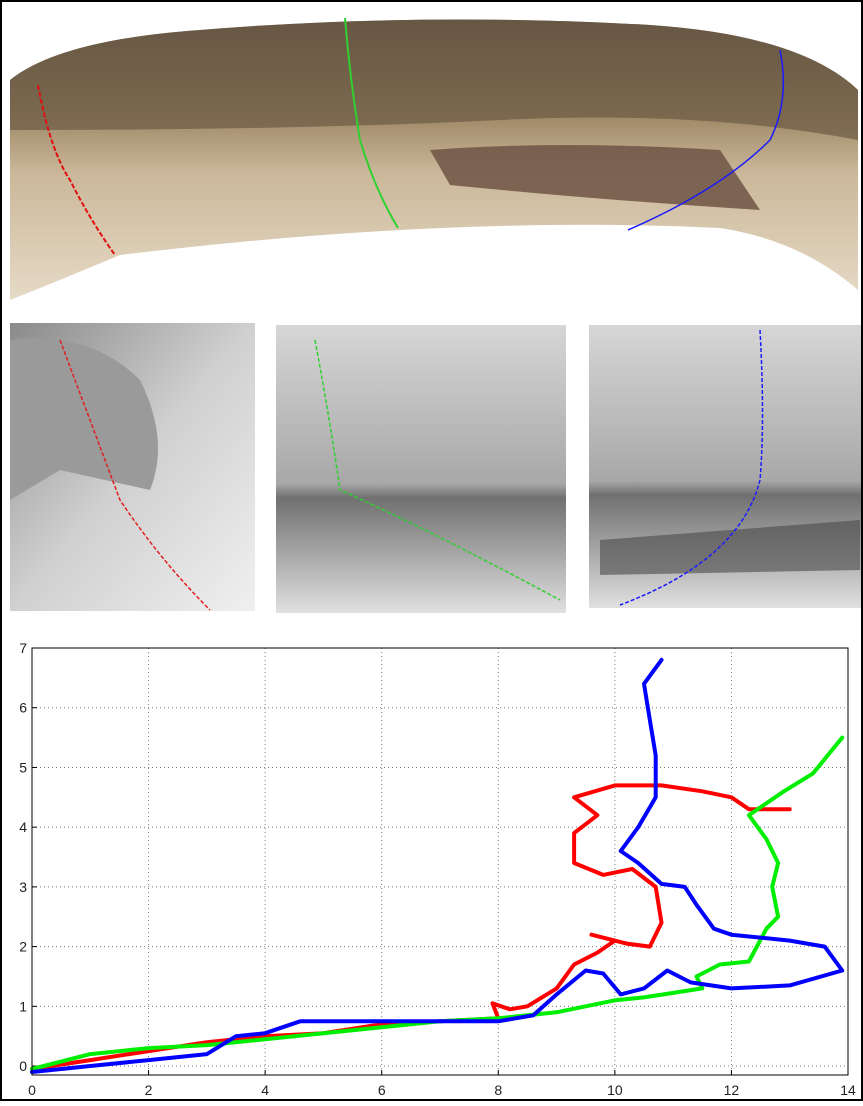 The width and height of the screenshot is (863, 1106). What do you see at coordinates (32, 1090) in the screenshot?
I see `x-tick-label: 0` at bounding box center [32, 1090].